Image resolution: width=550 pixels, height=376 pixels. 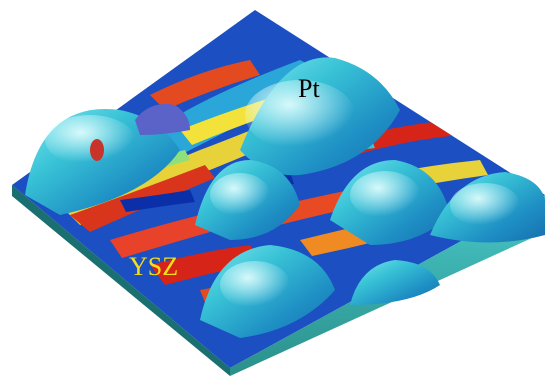 I want to click on ysz-label: YSZ, so click(x=154, y=266).